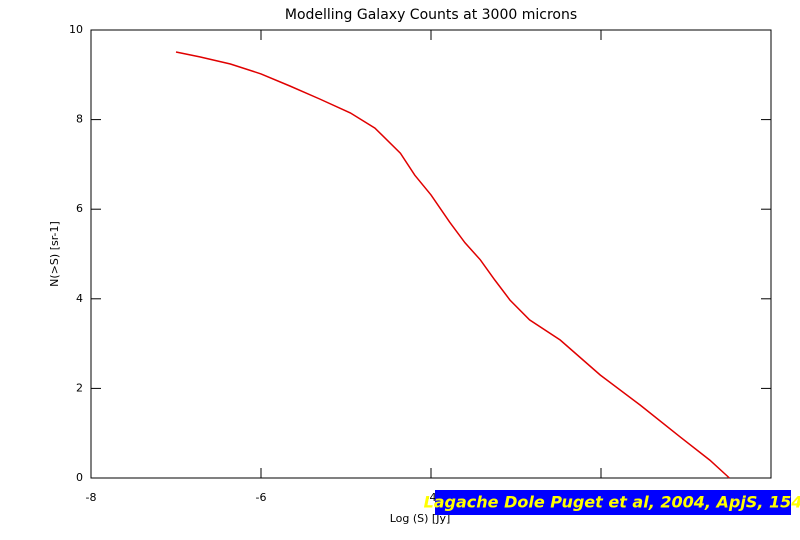  What do you see at coordinates (79, 298) in the screenshot?
I see `y-tick-label: 4` at bounding box center [79, 298].